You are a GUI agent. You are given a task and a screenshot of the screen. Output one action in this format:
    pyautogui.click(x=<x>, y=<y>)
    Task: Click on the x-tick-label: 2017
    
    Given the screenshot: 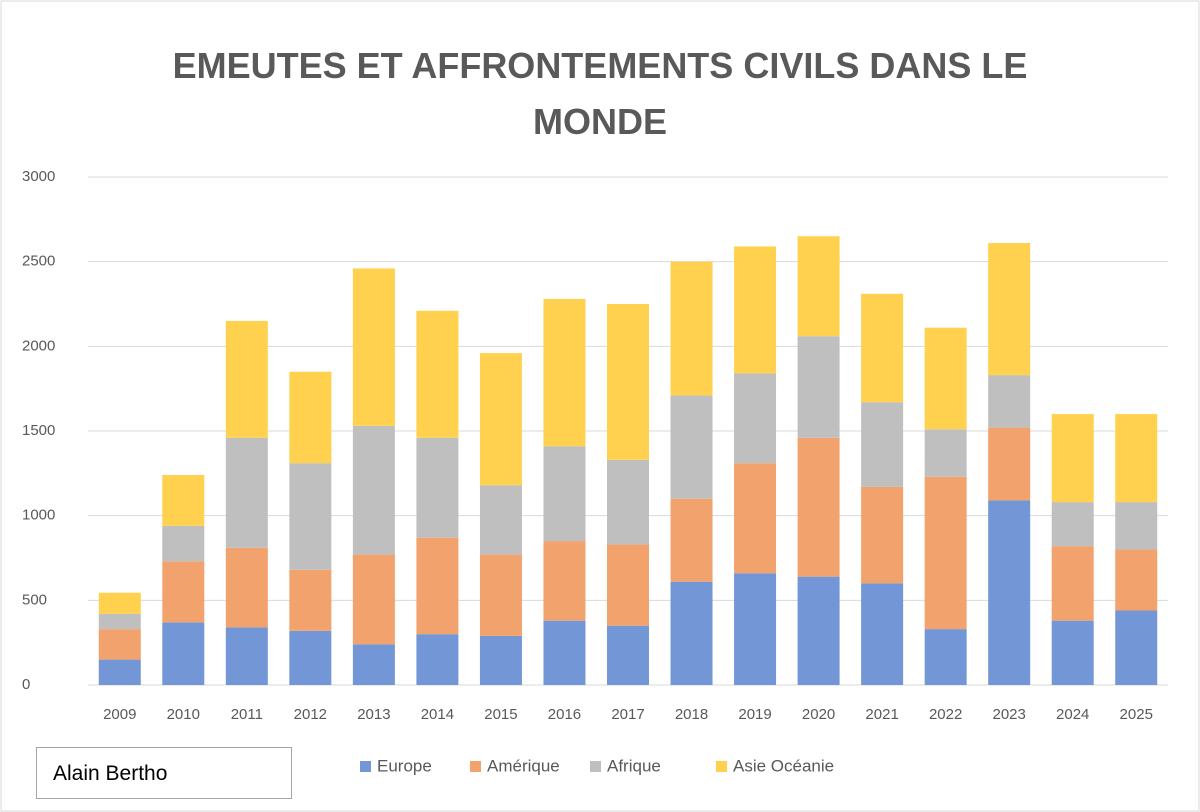 What is the action you would take?
    pyautogui.click(x=627, y=714)
    